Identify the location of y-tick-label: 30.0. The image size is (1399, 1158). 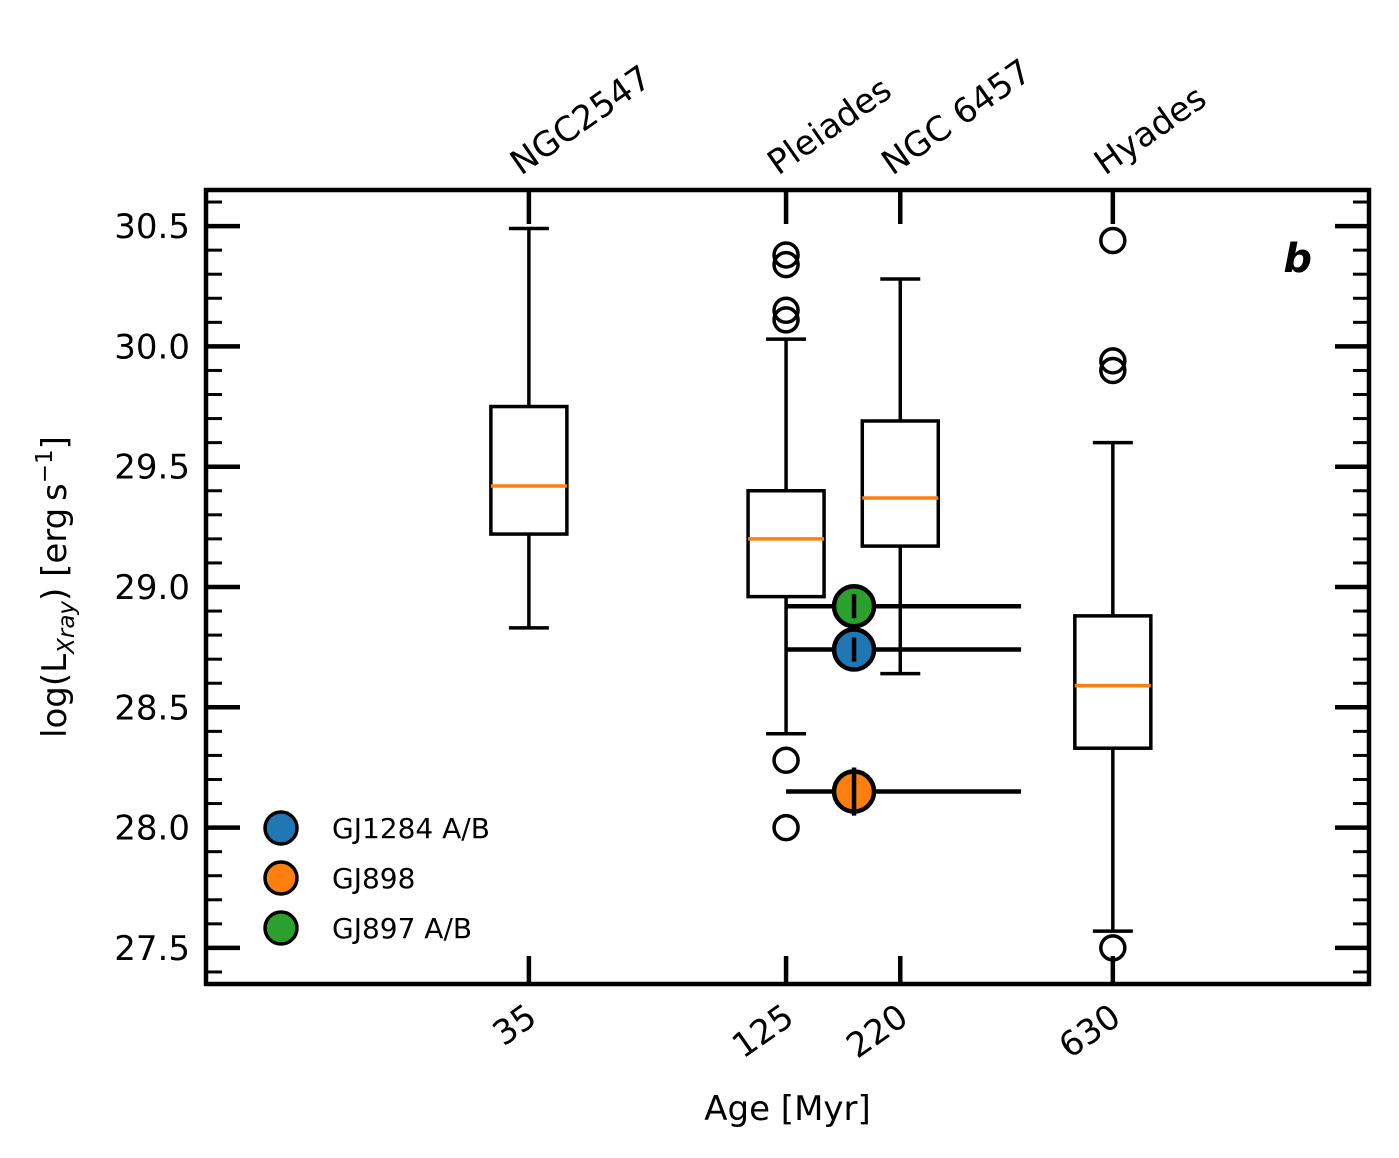
(152, 347).